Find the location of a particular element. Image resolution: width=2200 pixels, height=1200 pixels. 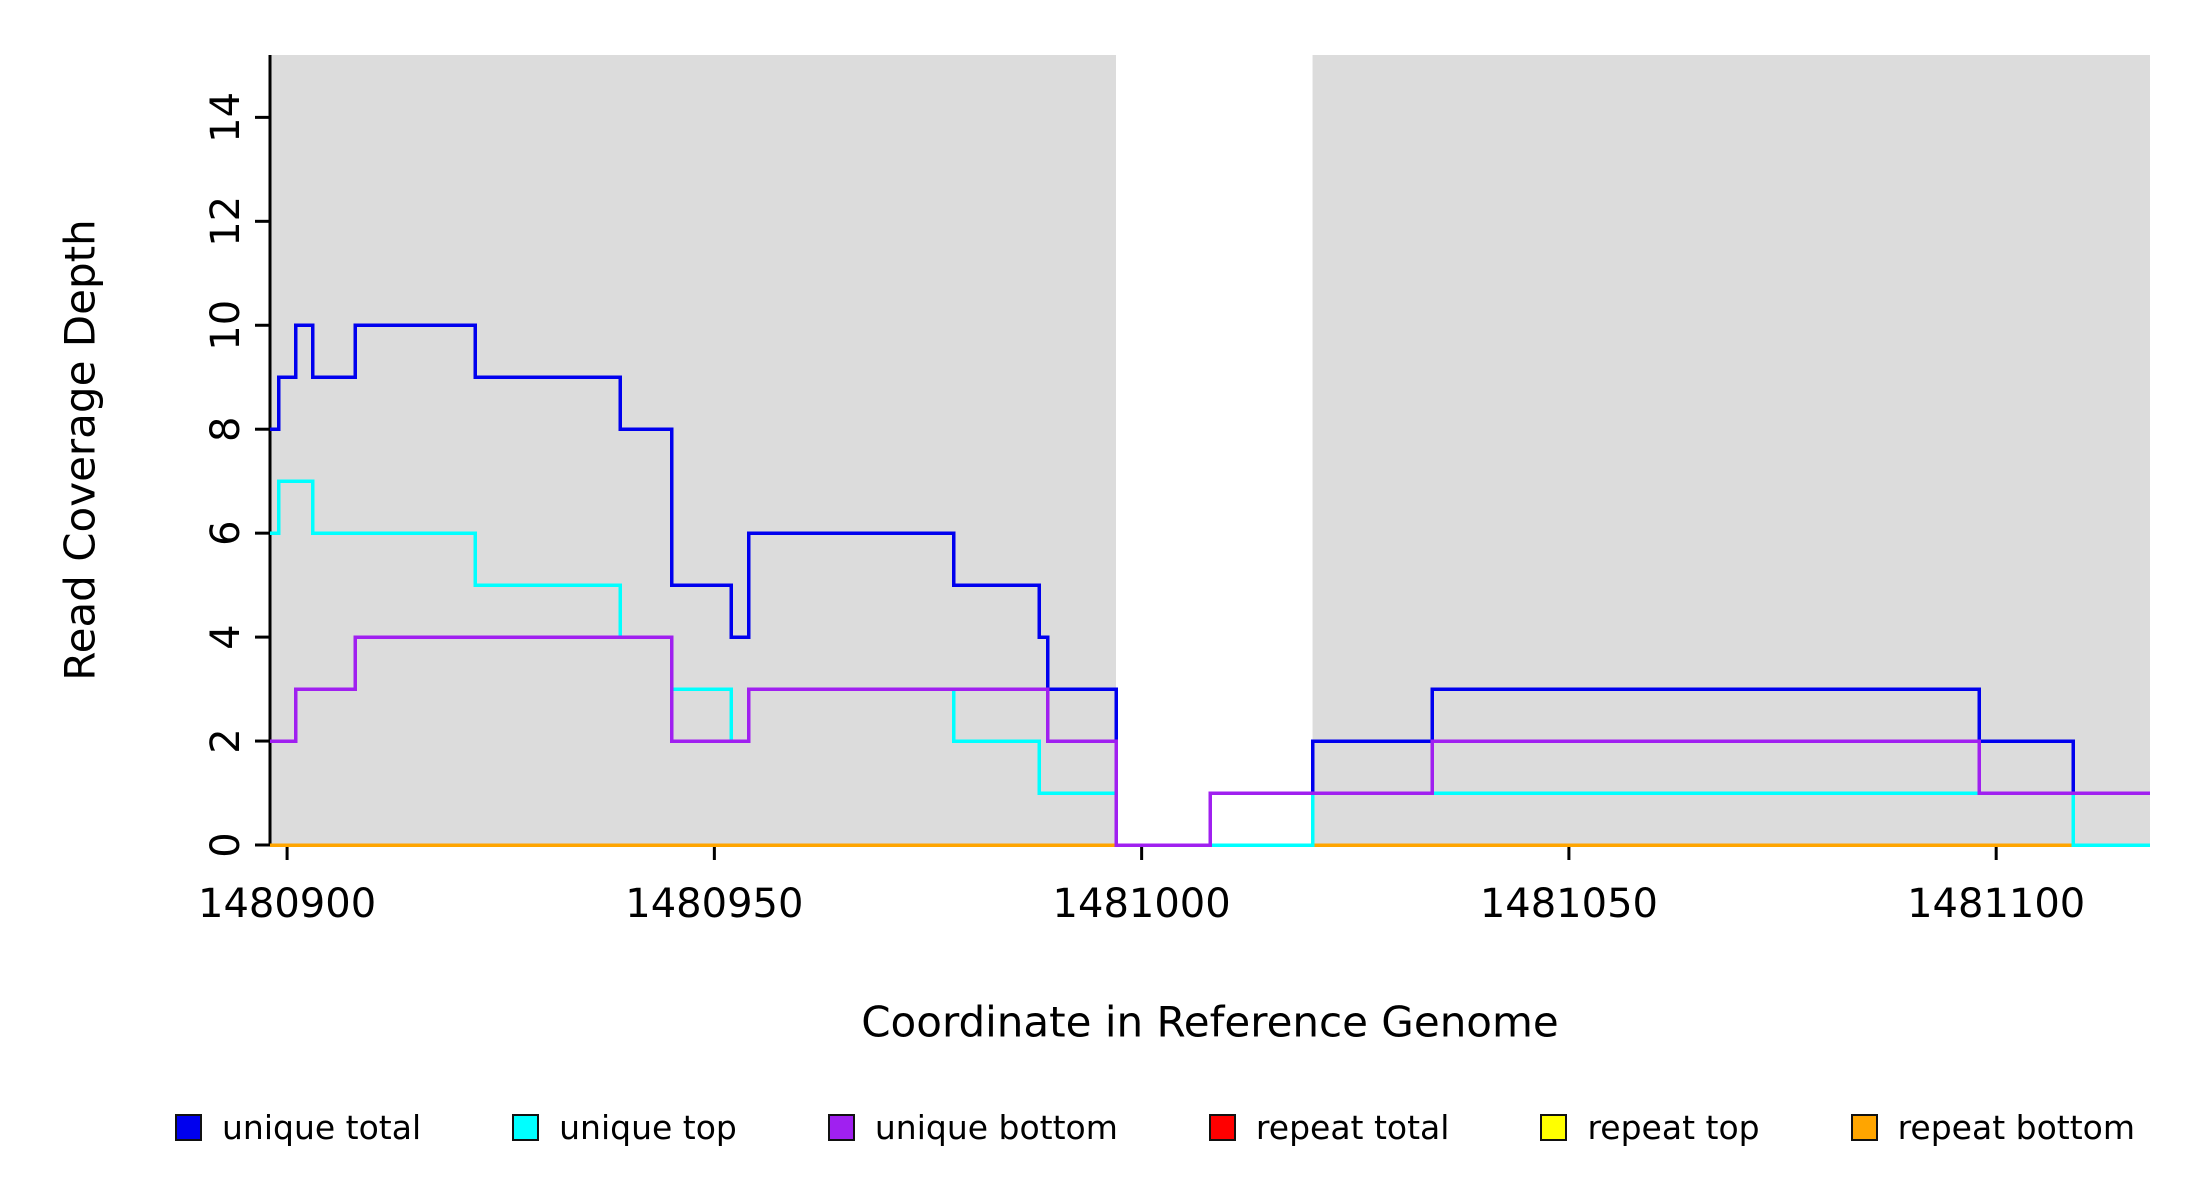

svg-text: 0 is located at coordinates (226, 844).